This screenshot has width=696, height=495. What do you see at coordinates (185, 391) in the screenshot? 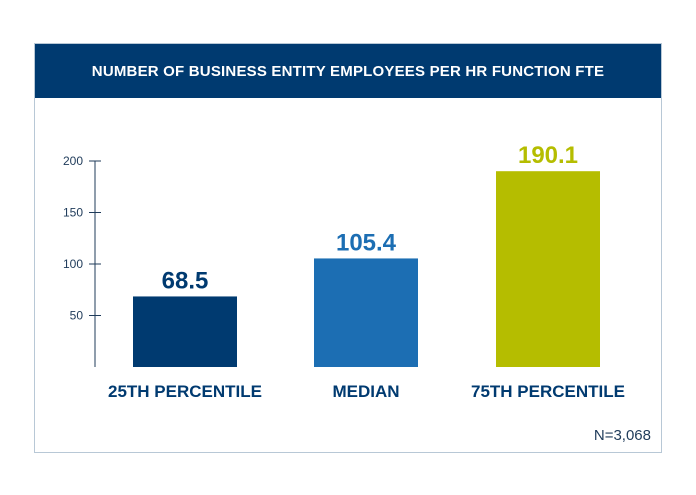
I see `x-category-label: 25TH PERCENTILE` at bounding box center [185, 391].